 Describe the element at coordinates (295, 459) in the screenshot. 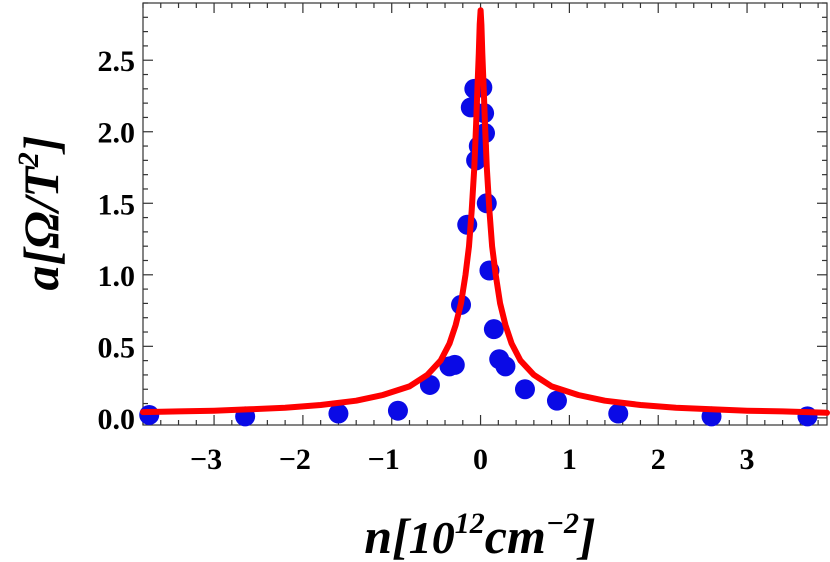

I see `x-tick-label: −2` at that location.